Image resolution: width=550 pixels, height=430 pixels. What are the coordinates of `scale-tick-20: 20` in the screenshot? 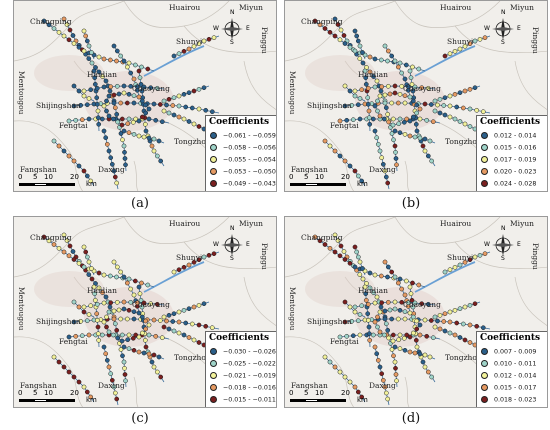 It's located at (74, 177).